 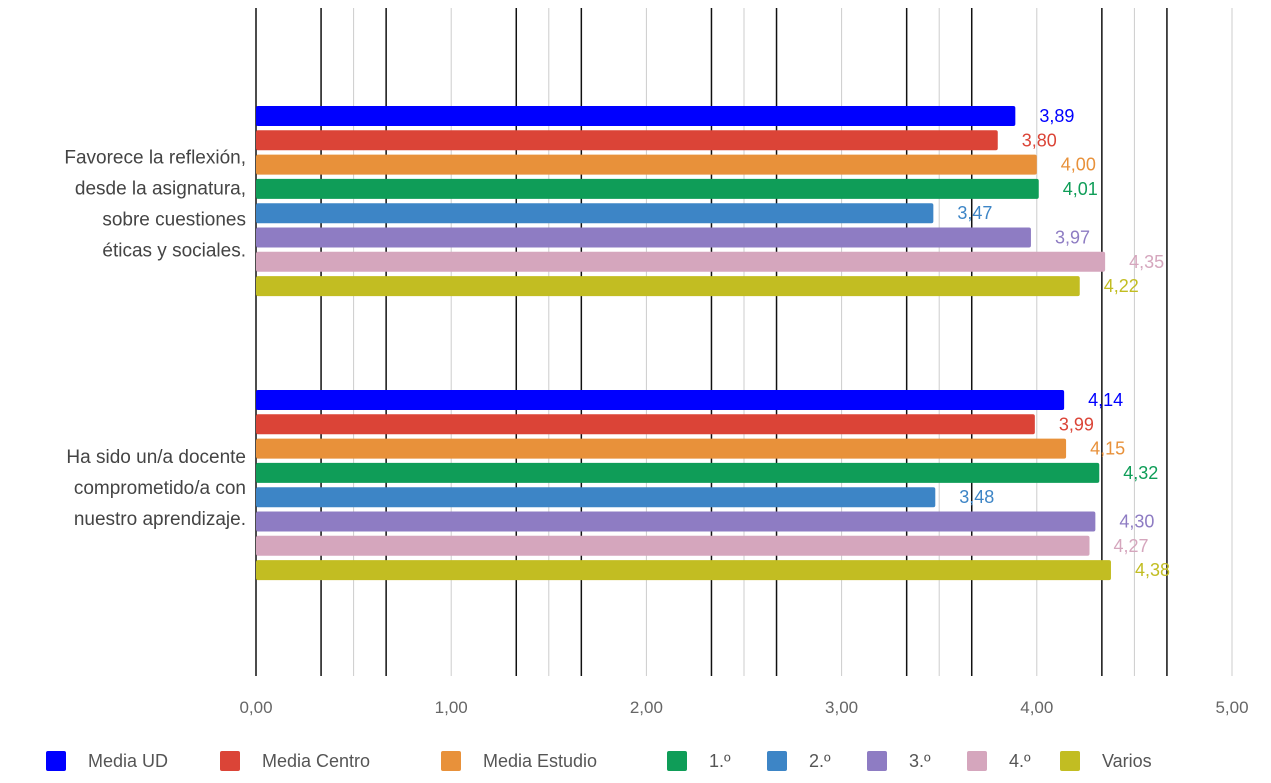 I want to click on category-label-line: Ha sido un/a docente, so click(x=156, y=457).